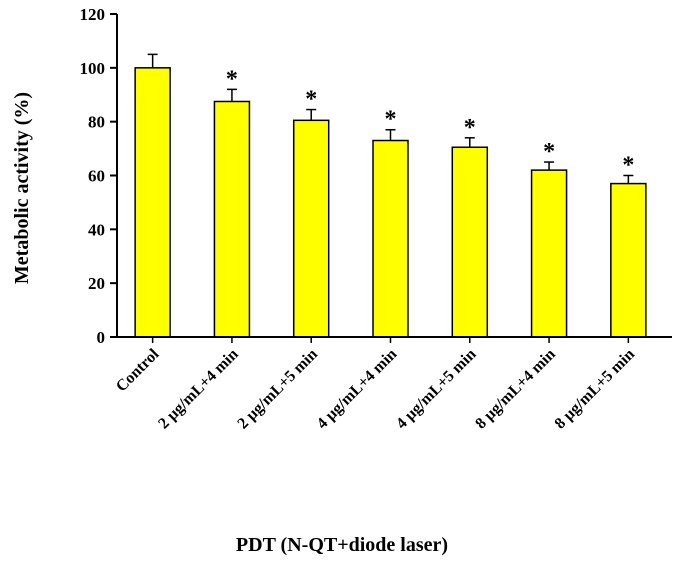 Image resolution: width=685 pixels, height=569 pixels. Describe the element at coordinates (93, 68) in the screenshot. I see `y-tick-label: 100` at that location.